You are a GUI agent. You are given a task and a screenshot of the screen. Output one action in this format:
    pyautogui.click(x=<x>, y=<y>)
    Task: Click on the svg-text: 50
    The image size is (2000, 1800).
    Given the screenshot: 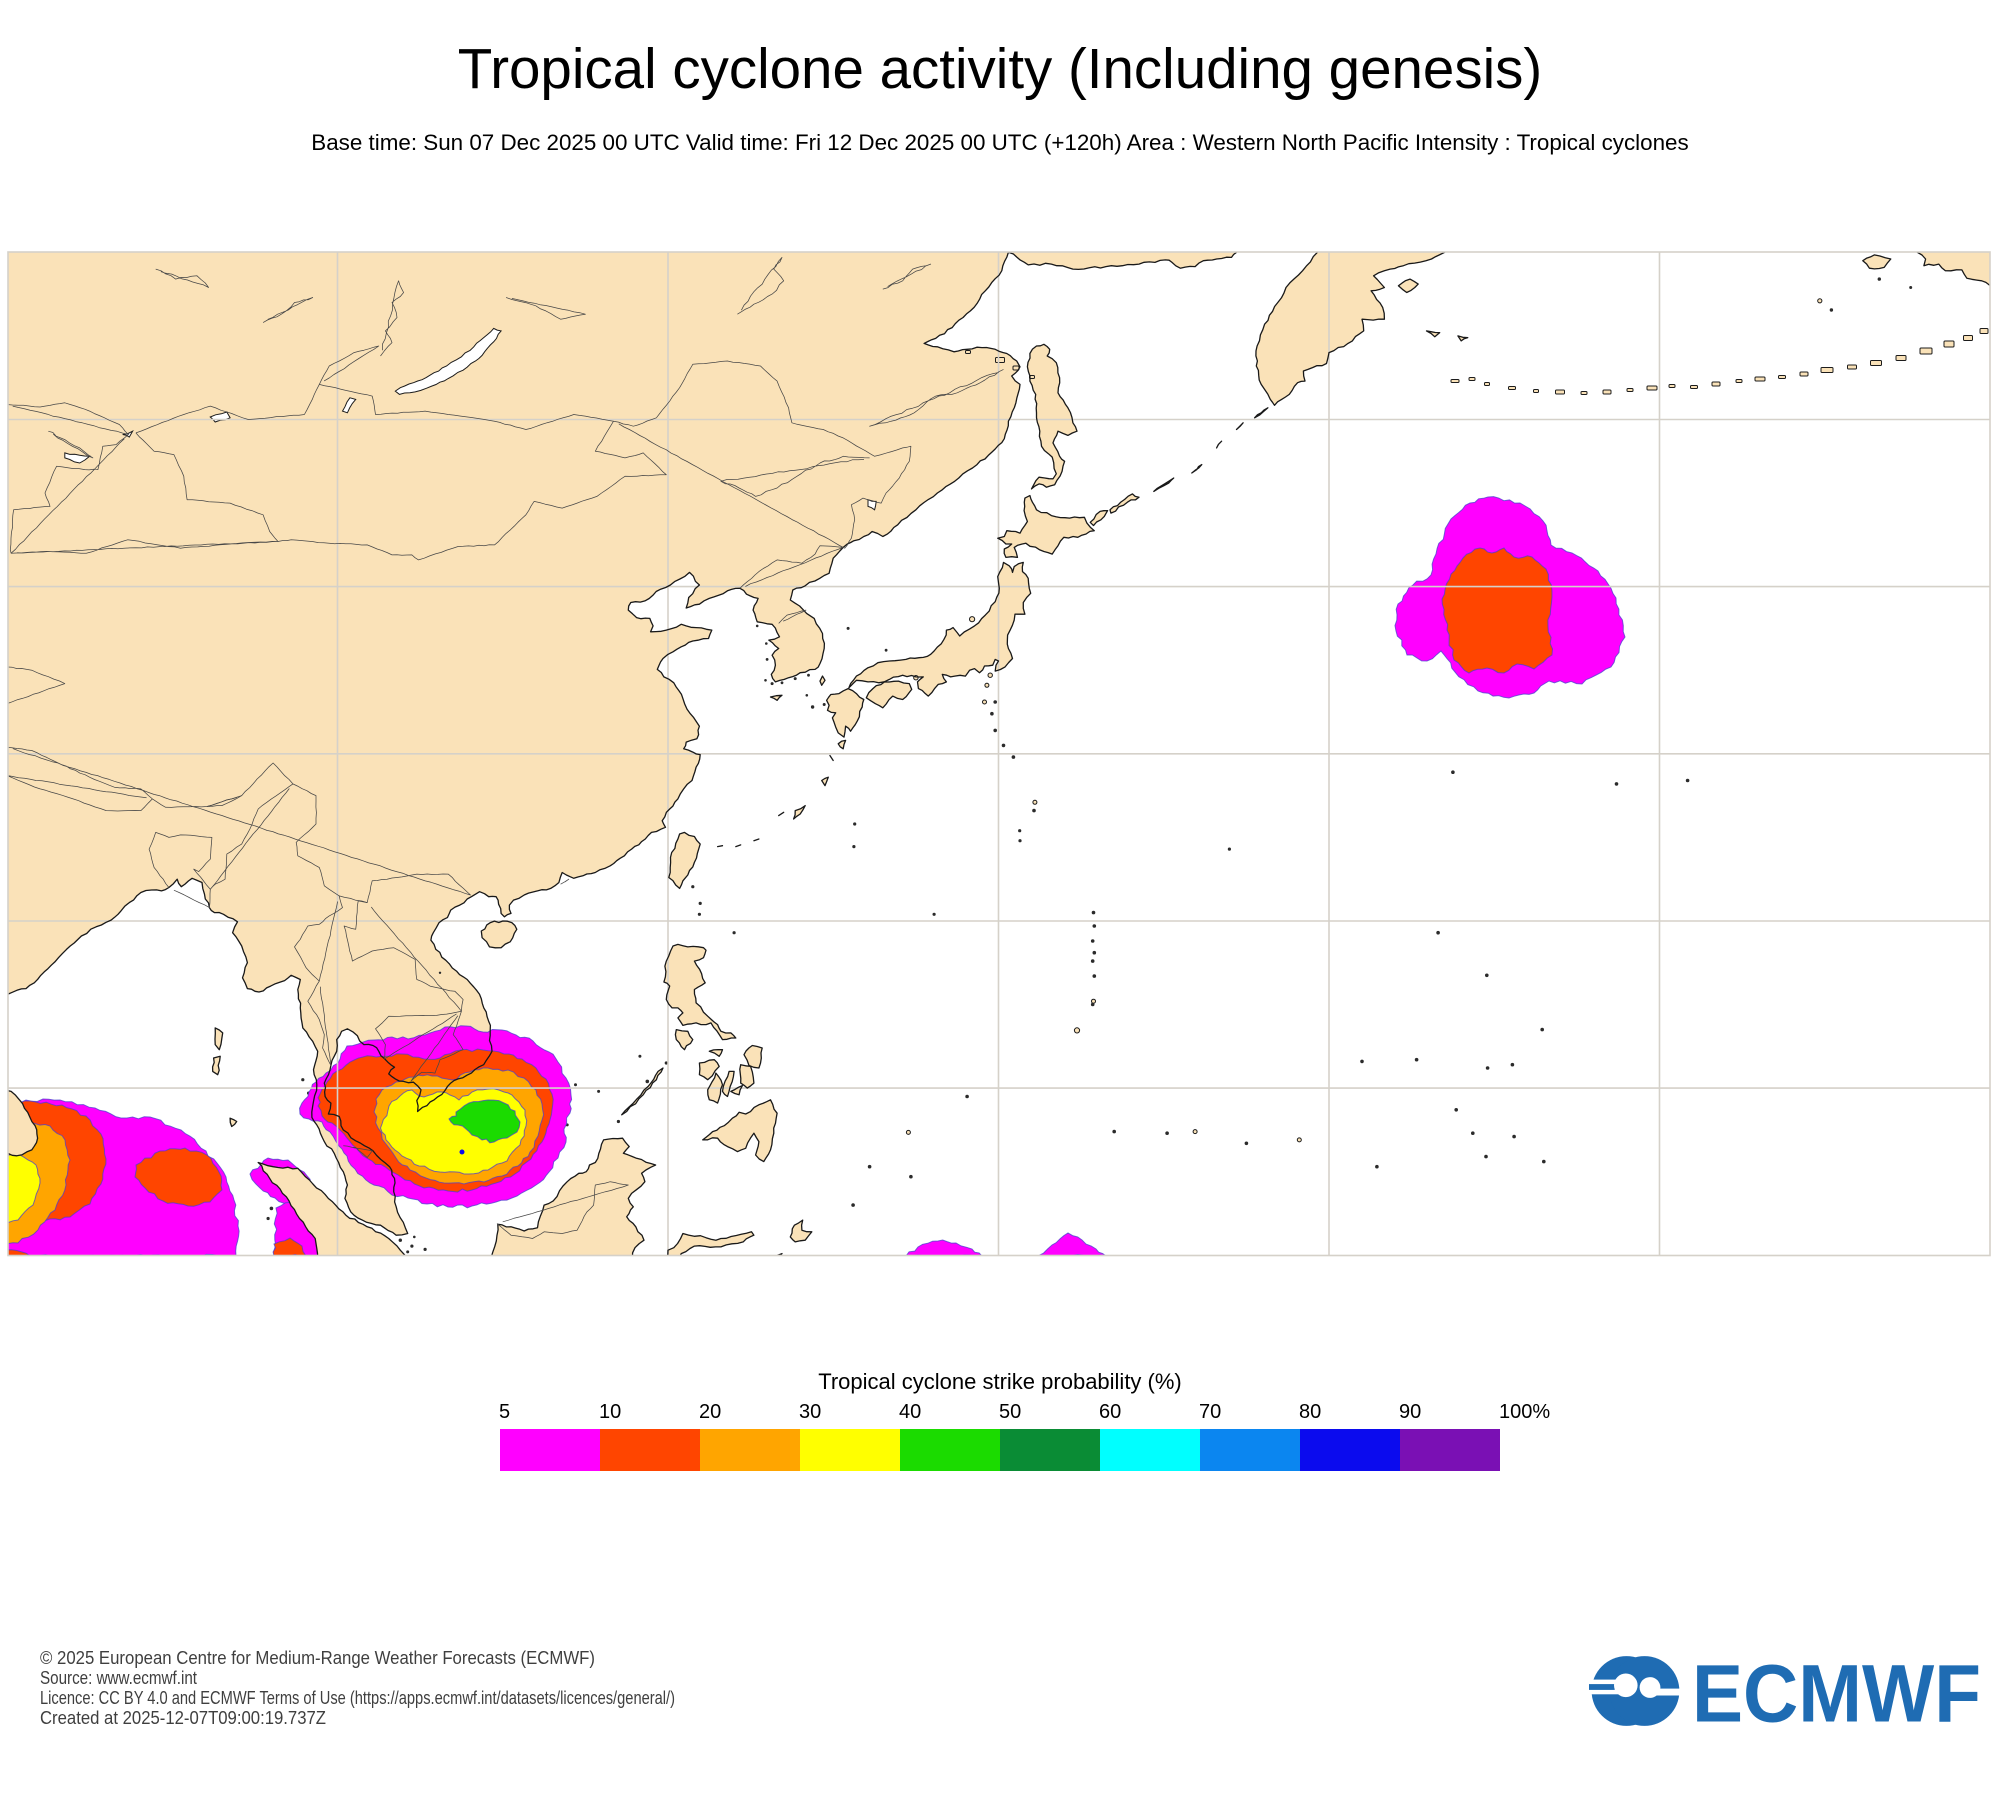 What is the action you would take?
    pyautogui.click(x=1010, y=1412)
    